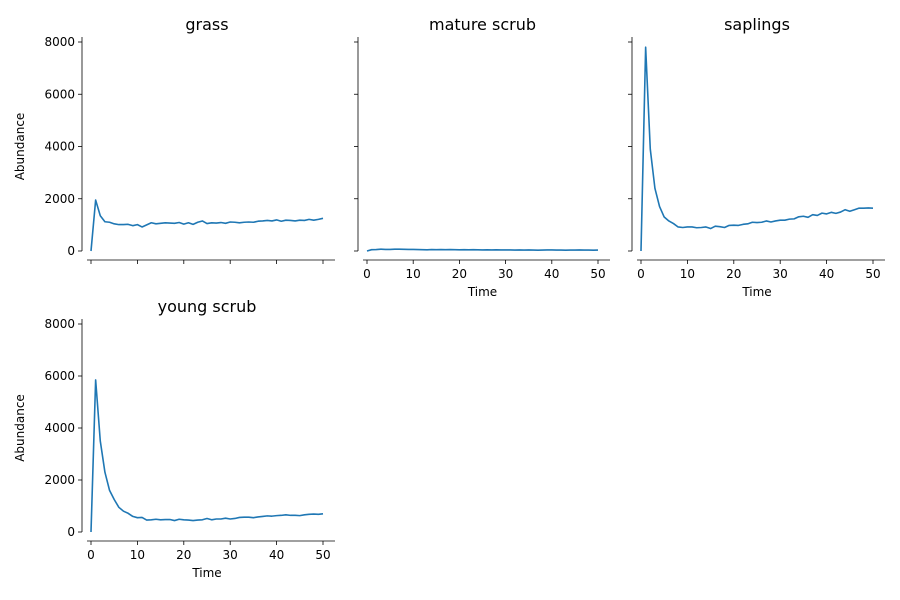 The height and width of the screenshot is (600, 900). What do you see at coordinates (206, 24) in the screenshot?
I see `panel-title: grass` at bounding box center [206, 24].